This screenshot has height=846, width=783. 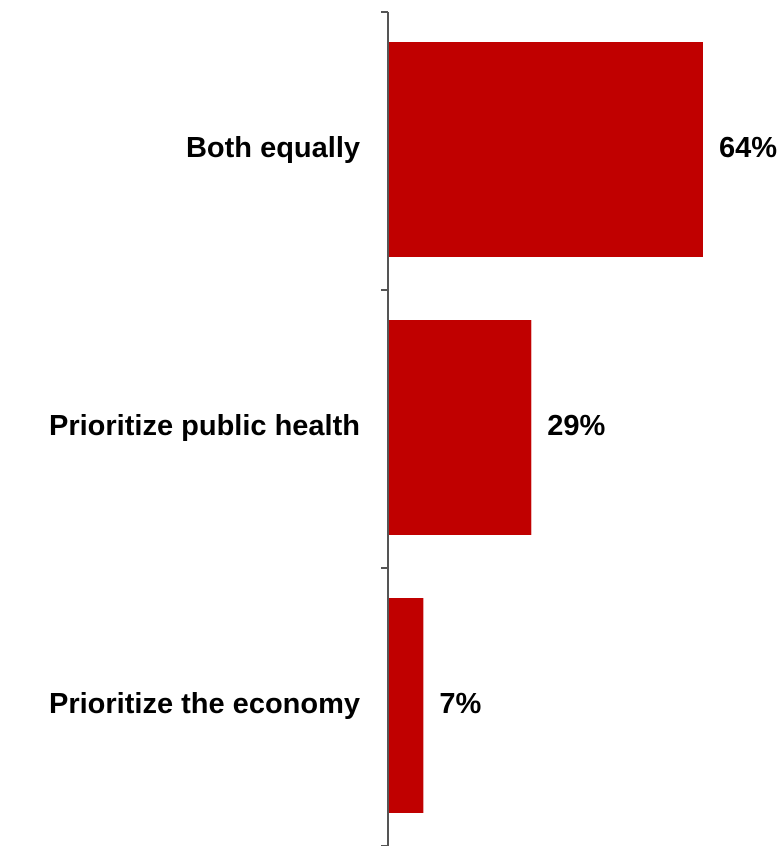 I want to click on data-label: 64%, so click(x=748, y=148).